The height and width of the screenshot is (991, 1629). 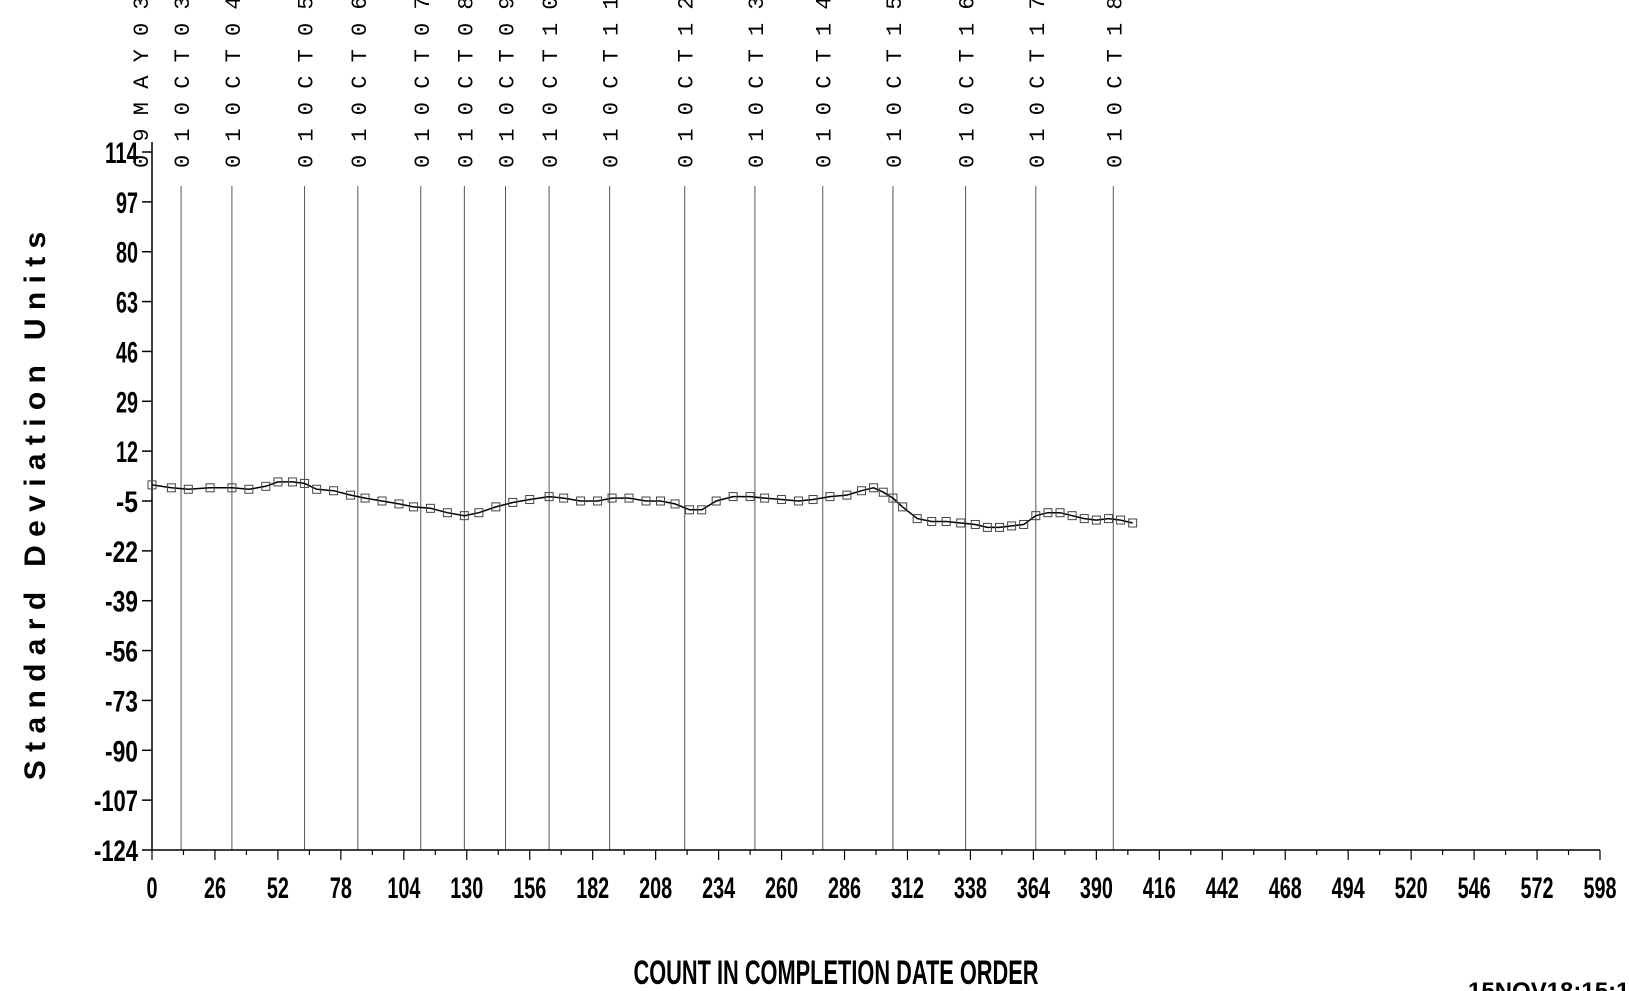 I want to click on x-tick-label: 130, so click(x=466, y=888).